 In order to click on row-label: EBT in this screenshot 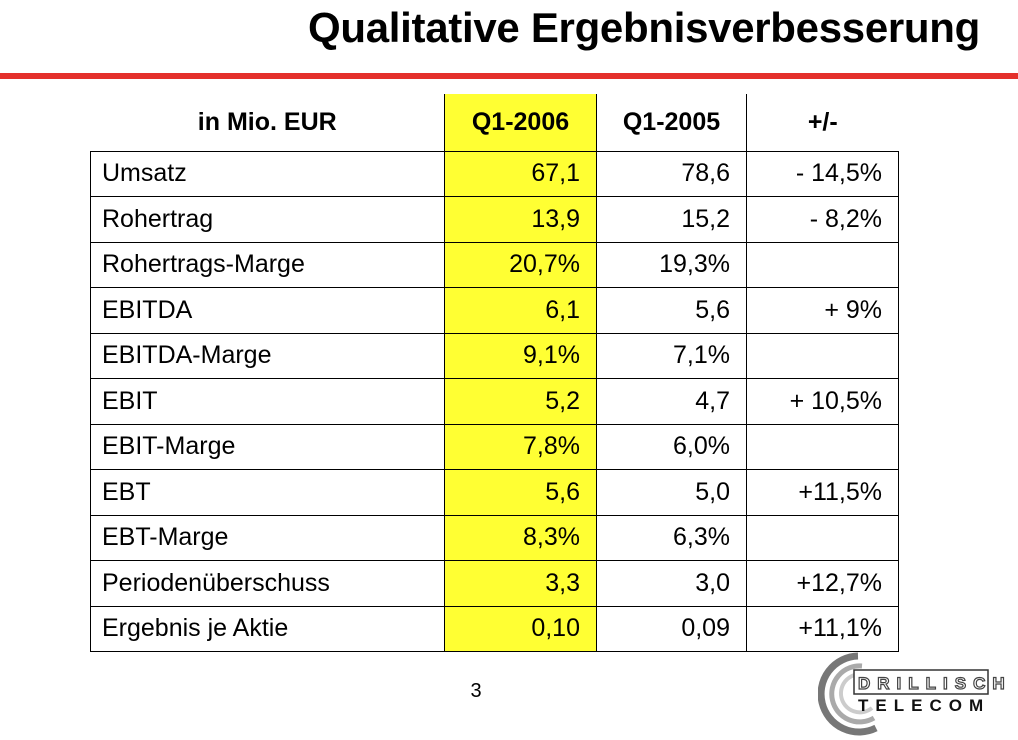, I will do `click(267, 492)`.